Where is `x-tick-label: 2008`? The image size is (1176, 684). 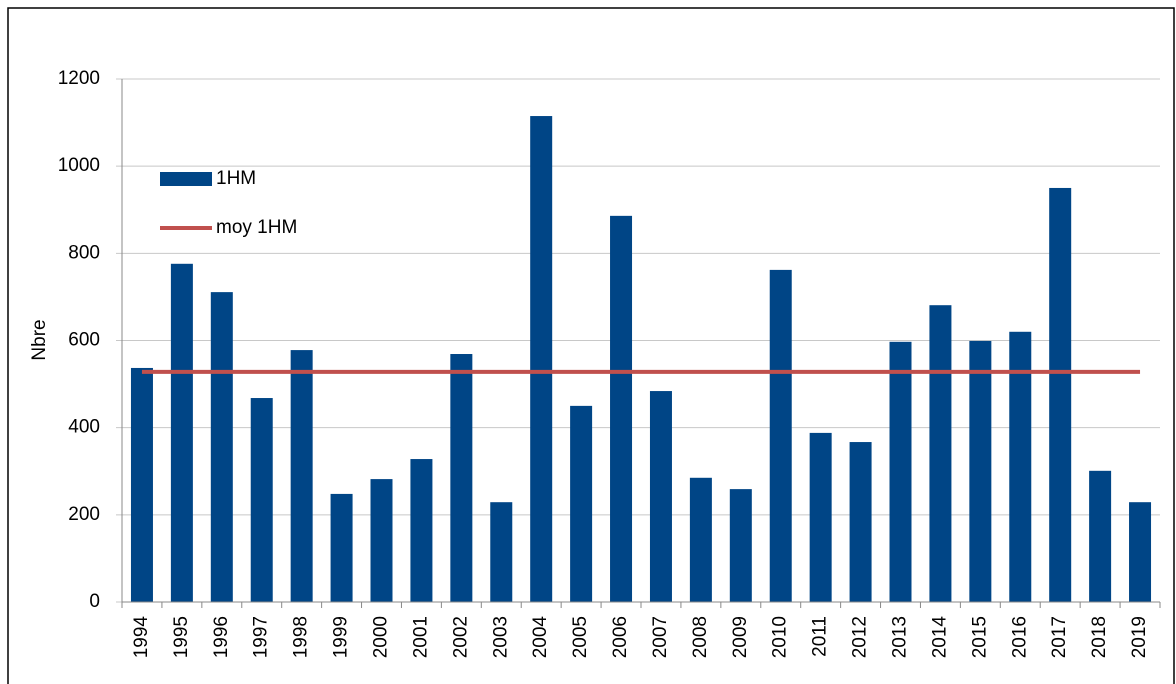 x-tick-label: 2008 is located at coordinates (700, 637).